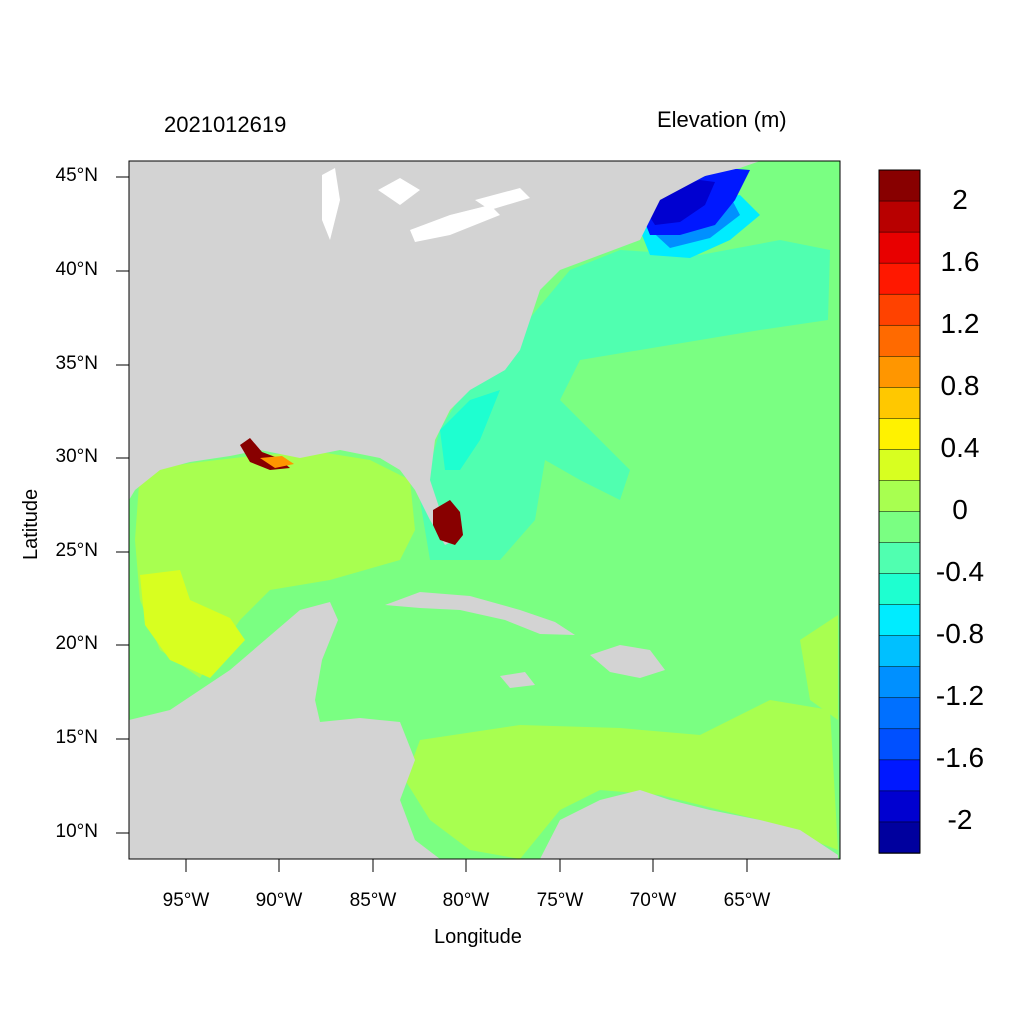  Describe the element at coordinates (627, 661) in the screenshot. I see `hispaniola-land` at that location.